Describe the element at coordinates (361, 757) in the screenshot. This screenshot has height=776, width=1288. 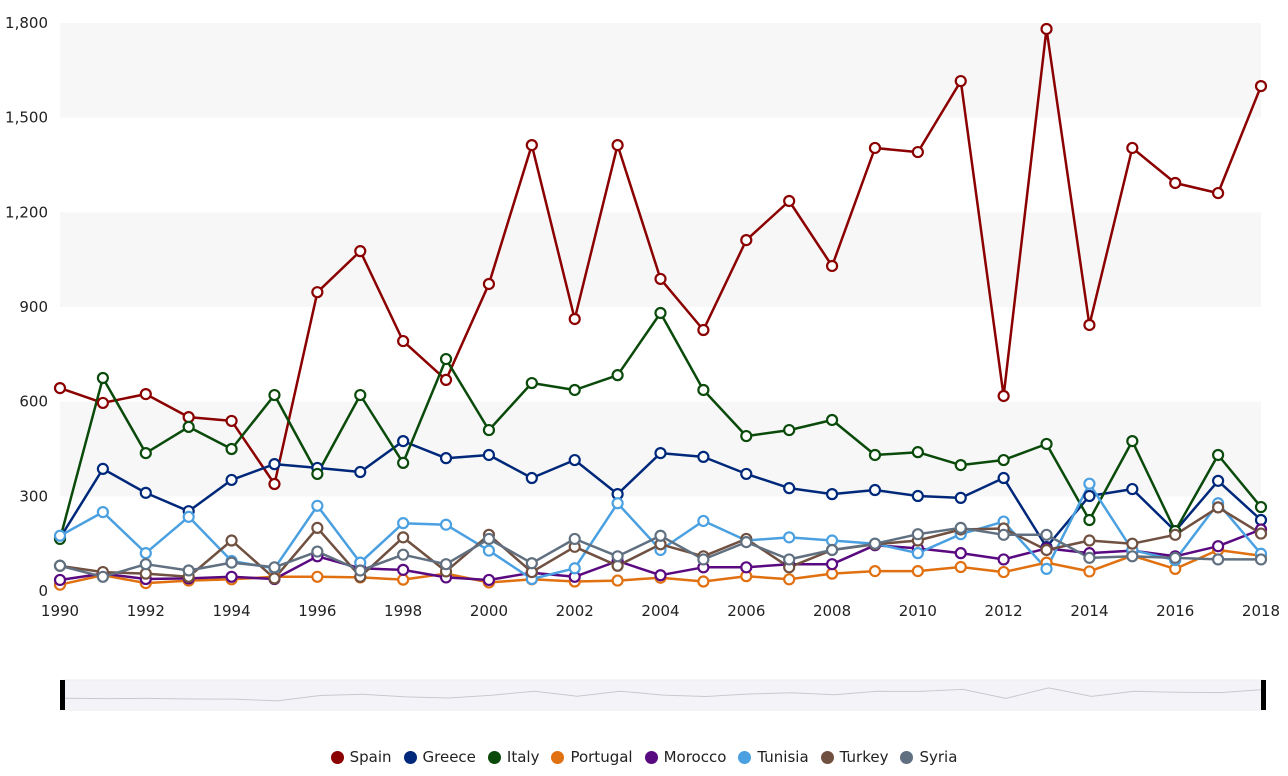
I see `legend-item-spain: Spain` at that location.